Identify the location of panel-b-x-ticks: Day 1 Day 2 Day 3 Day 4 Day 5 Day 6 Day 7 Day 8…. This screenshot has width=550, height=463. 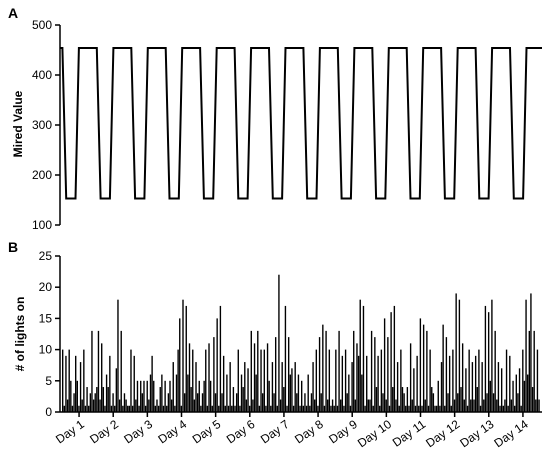
(292, 431).